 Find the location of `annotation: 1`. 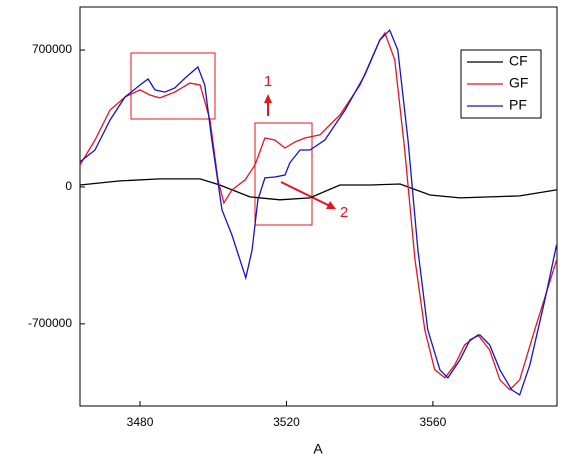

annotation: 1 is located at coordinates (268, 81).